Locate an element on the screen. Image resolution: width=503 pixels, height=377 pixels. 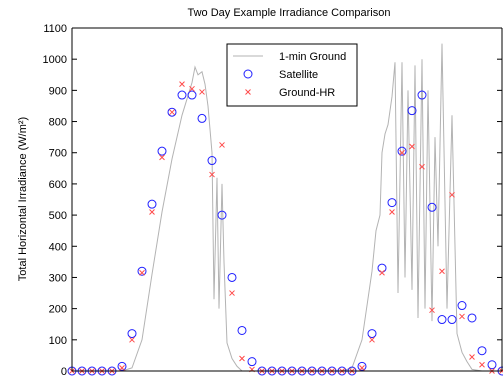
y-tick-label: 1100 is located at coordinates (55, 29).